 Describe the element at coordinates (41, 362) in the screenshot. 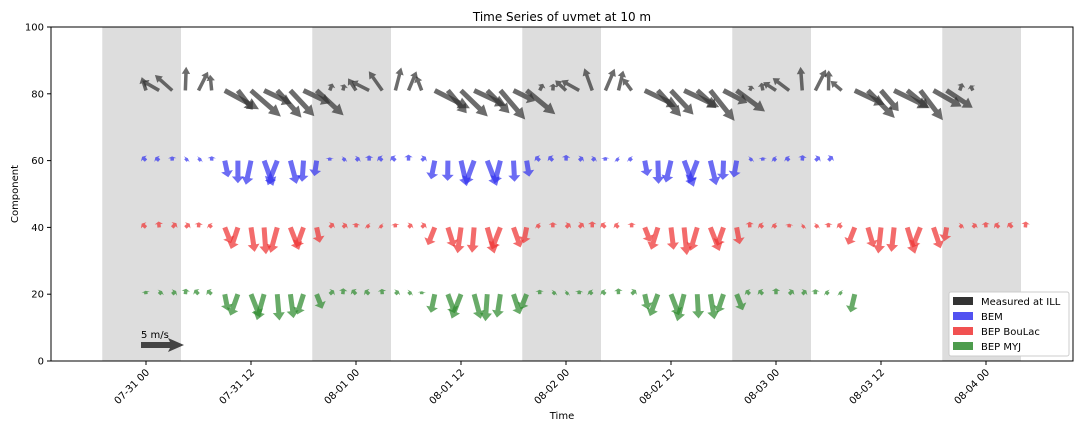

I see `y-tick-label-0: 0` at that location.